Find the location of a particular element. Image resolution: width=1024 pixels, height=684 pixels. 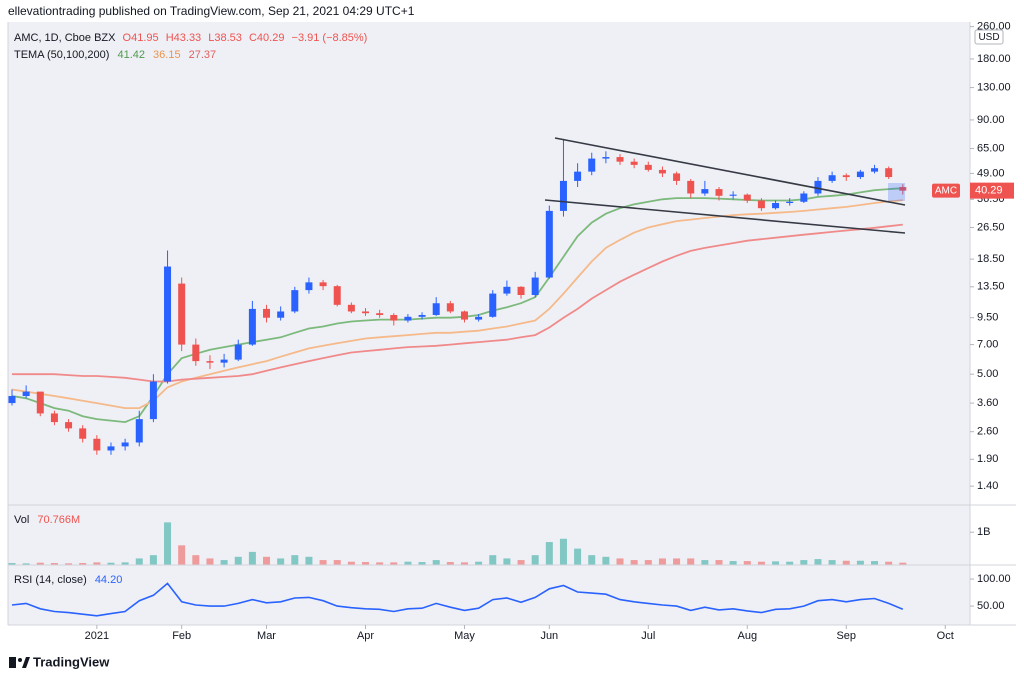

y-tick-label: 1.40 is located at coordinates (987, 486).